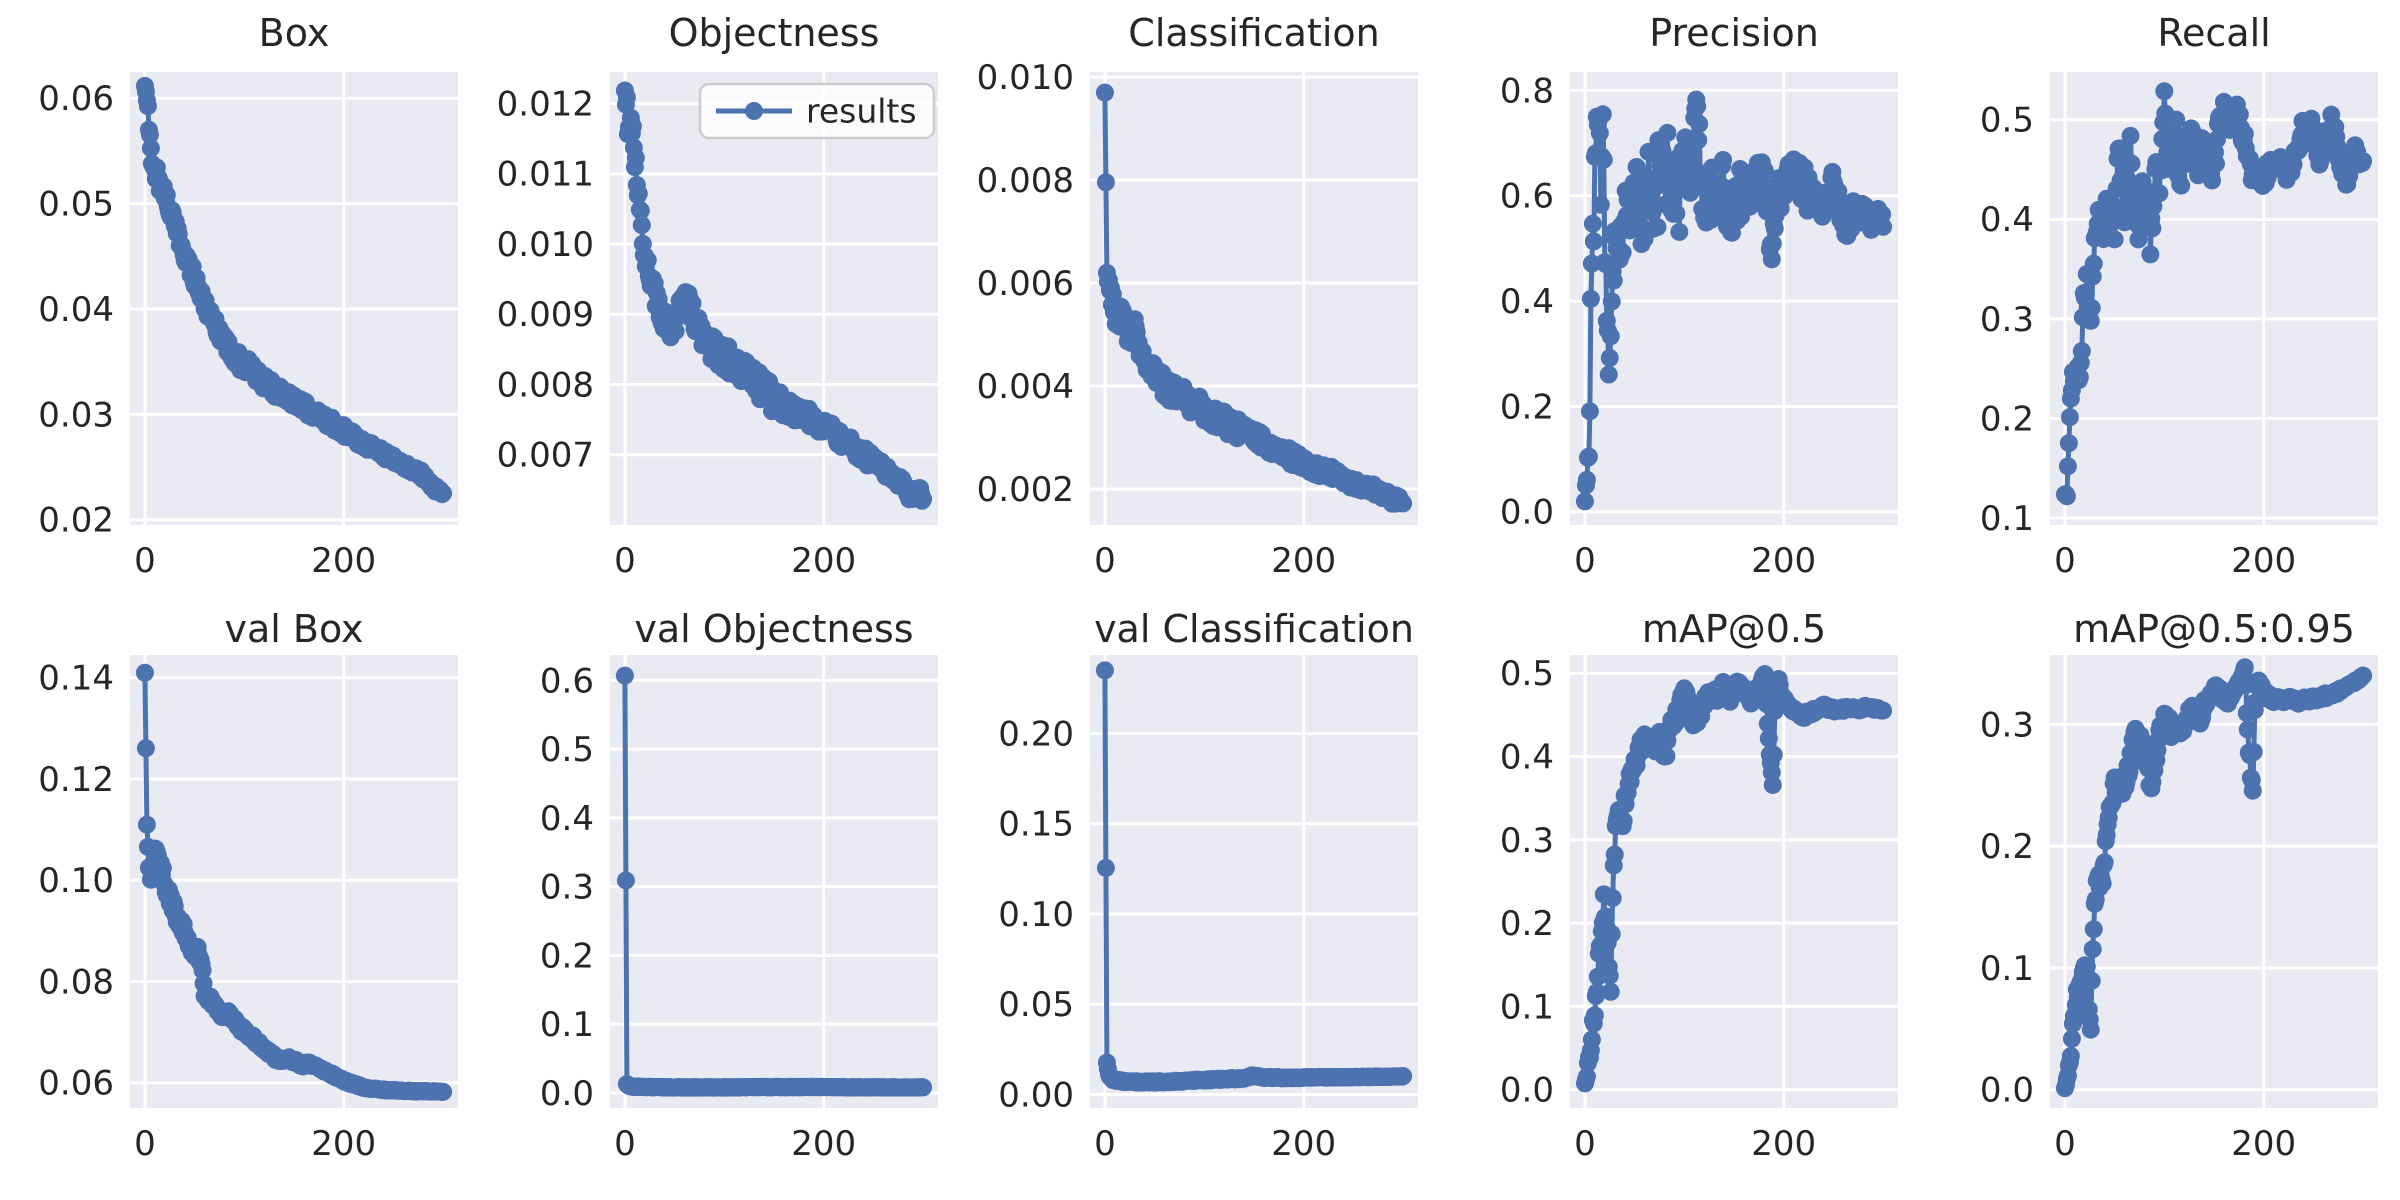  What do you see at coordinates (545, 456) in the screenshot?
I see `ytick-label: 0.007` at bounding box center [545, 456].